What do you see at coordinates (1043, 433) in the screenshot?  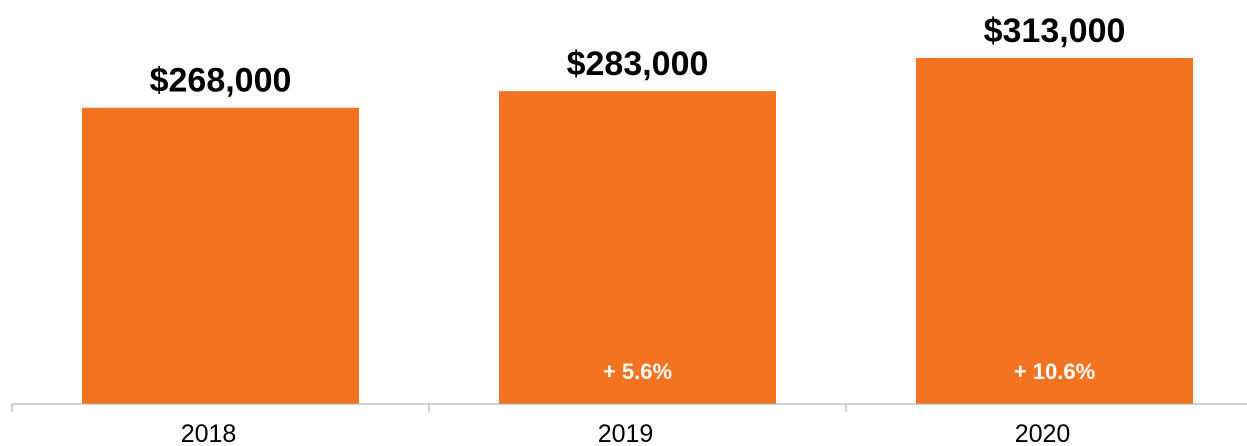 I see `x-tick-label-2020: 2020` at bounding box center [1043, 433].